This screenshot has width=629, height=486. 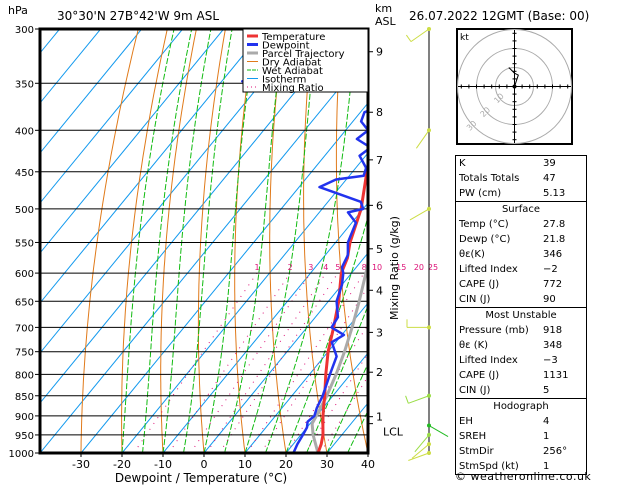 I want to click on general-indices: K 39 Totals Totals 47 PW (cm) 5.13, so click(x=521, y=179).